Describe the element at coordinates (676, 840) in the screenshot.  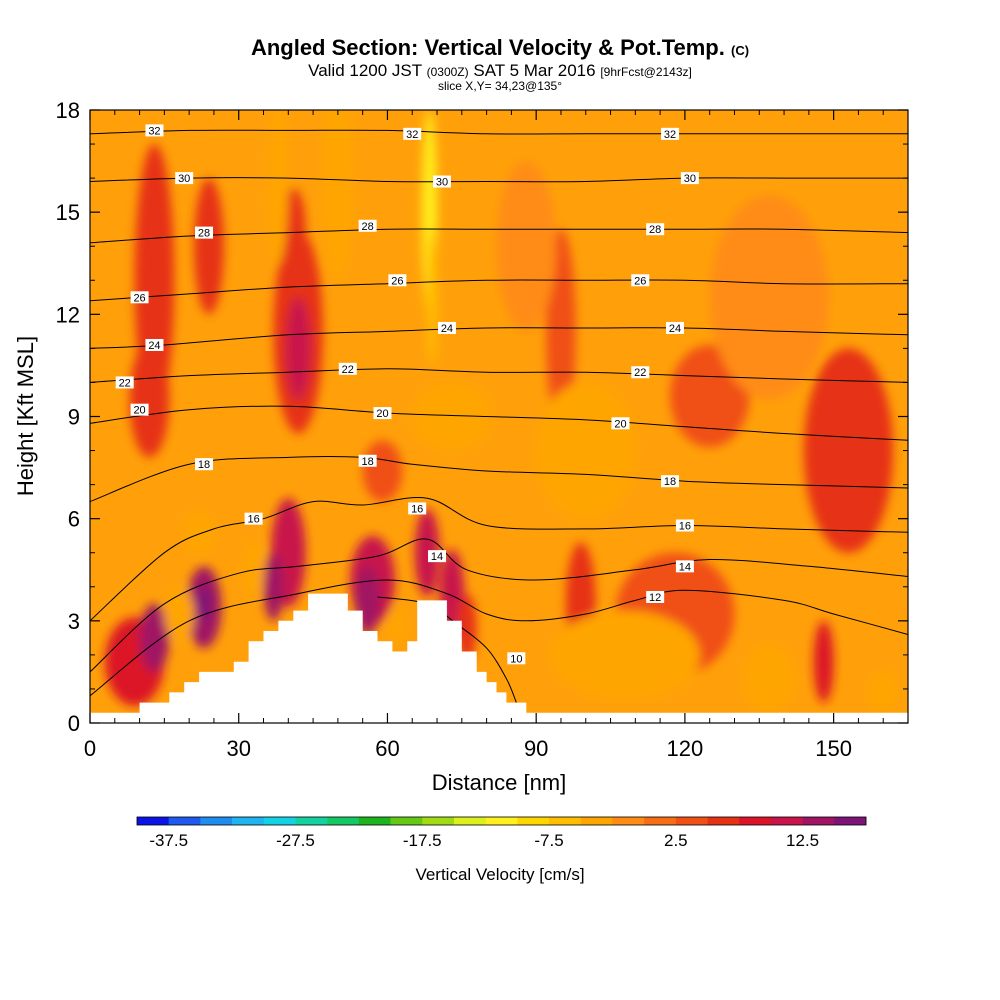
I see `colorbar-tick-label: 2.5` at that location.